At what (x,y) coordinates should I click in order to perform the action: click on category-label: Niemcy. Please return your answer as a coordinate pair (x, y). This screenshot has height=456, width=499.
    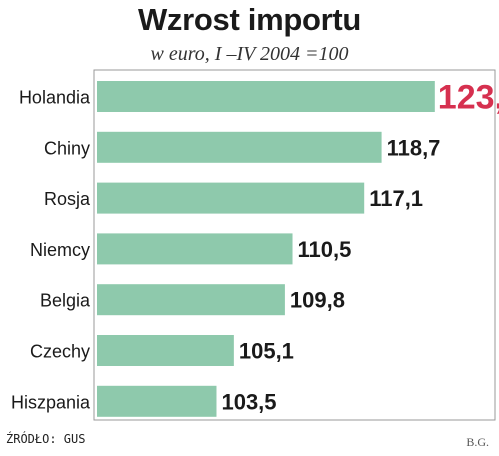
    Looking at the image, I should click on (60, 250).